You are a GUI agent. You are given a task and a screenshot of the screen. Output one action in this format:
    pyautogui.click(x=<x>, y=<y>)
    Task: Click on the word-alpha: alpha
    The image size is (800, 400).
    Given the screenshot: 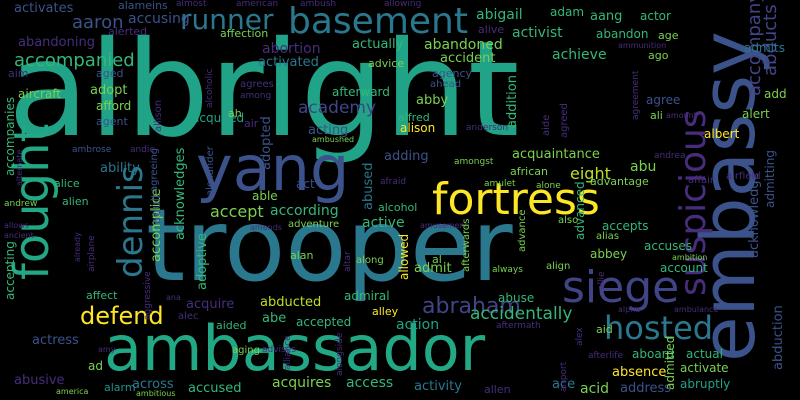 What is the action you would take?
    pyautogui.click(x=629, y=309)
    